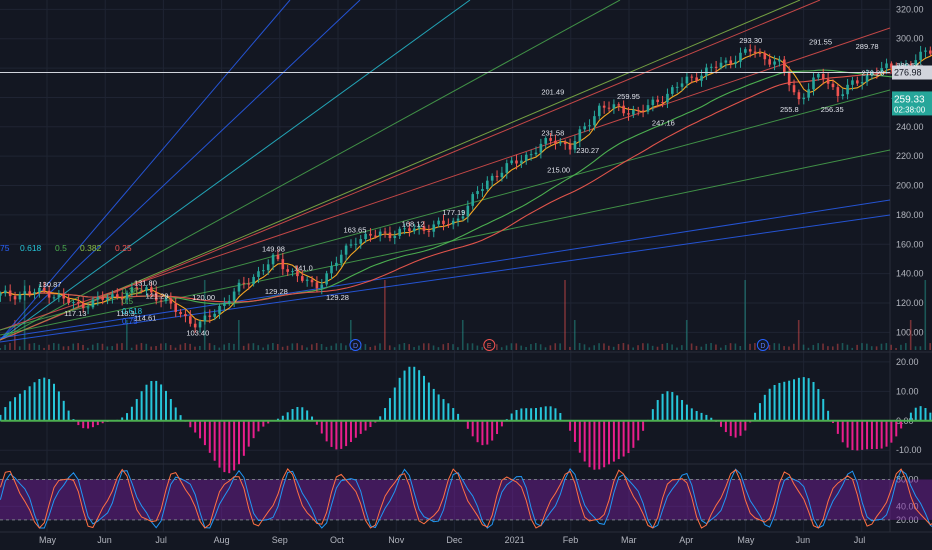  What do you see at coordinates (789, 109) in the screenshot?
I see `price-annotation: 255.8` at bounding box center [789, 109].